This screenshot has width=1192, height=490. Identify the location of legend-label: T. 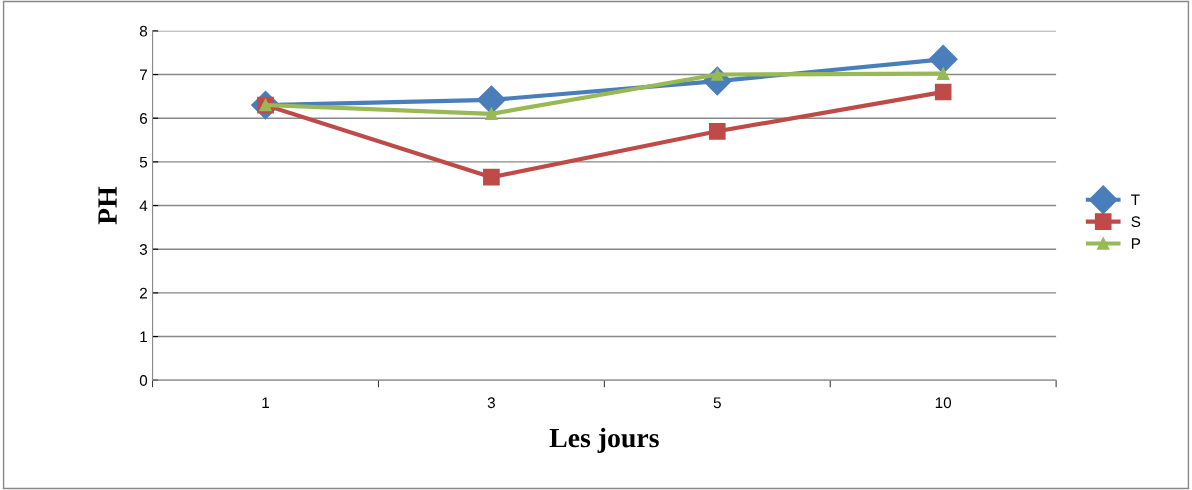
(1135, 200).